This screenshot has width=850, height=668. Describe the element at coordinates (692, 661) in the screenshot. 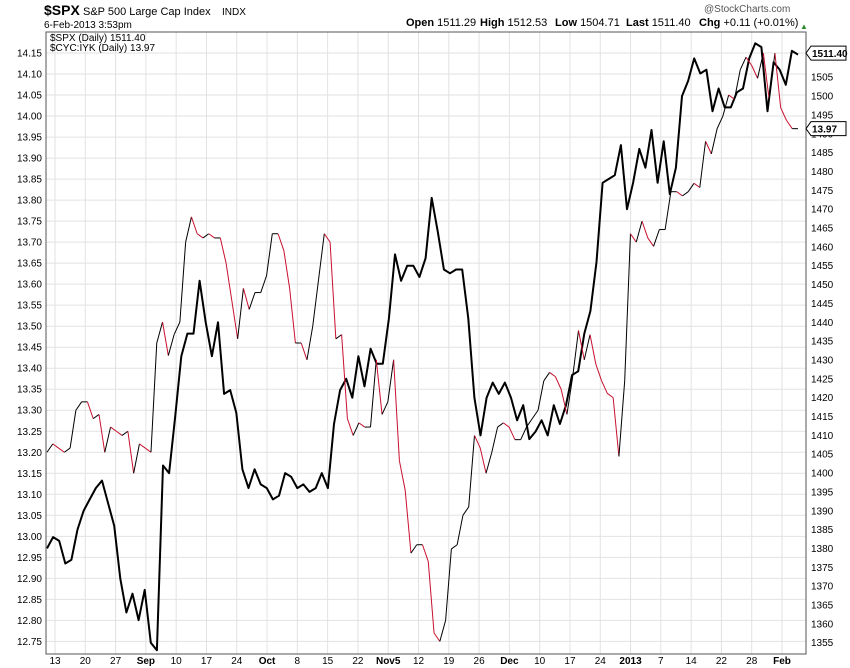

I see `x-tick-label: 14` at that location.